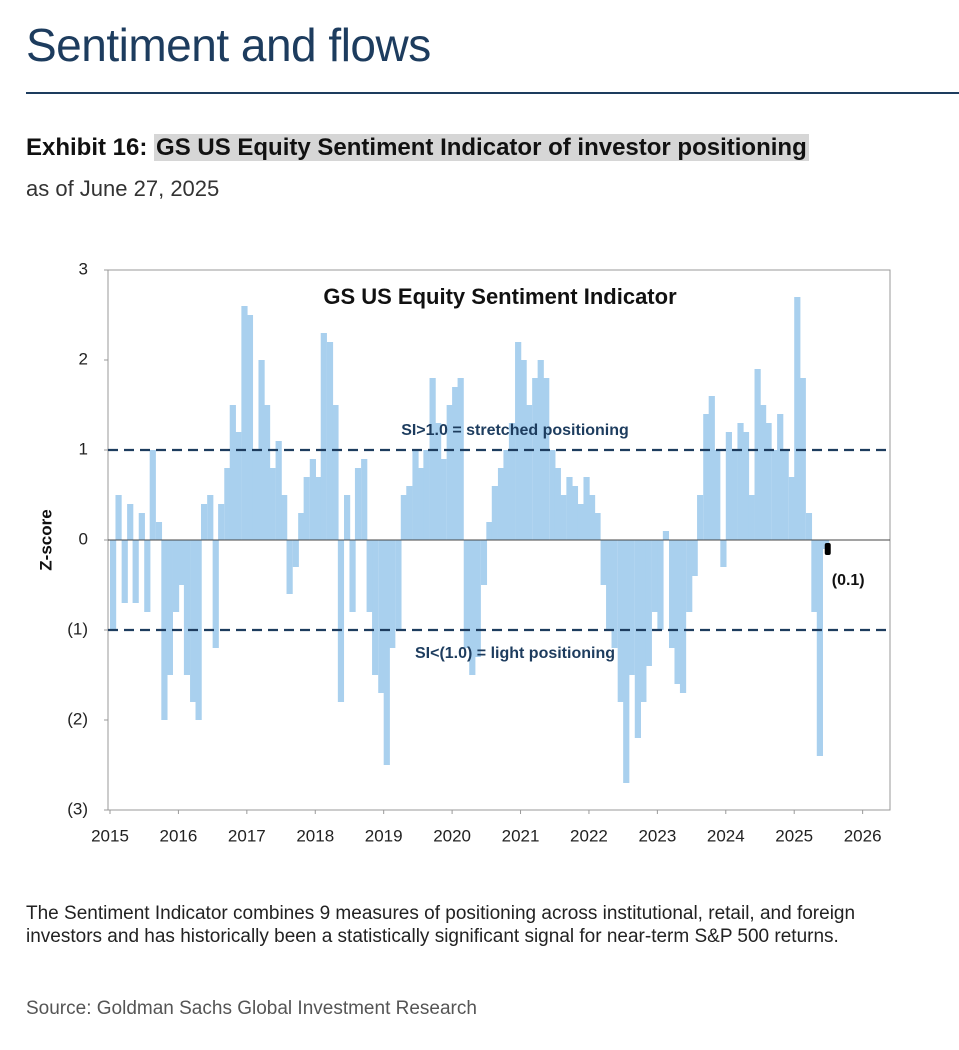  I want to click on reference-label: SI<(1.0) = light positioning, so click(515, 653).